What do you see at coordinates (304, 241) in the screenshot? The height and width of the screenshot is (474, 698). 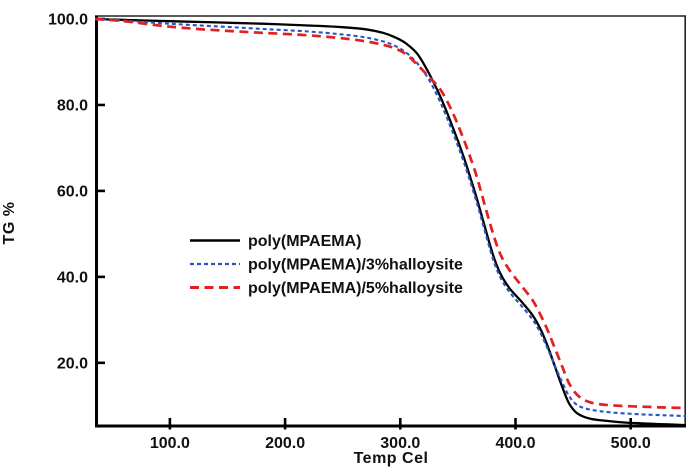 I see `legend-label-0: poly(MPAEMA)` at bounding box center [304, 241].